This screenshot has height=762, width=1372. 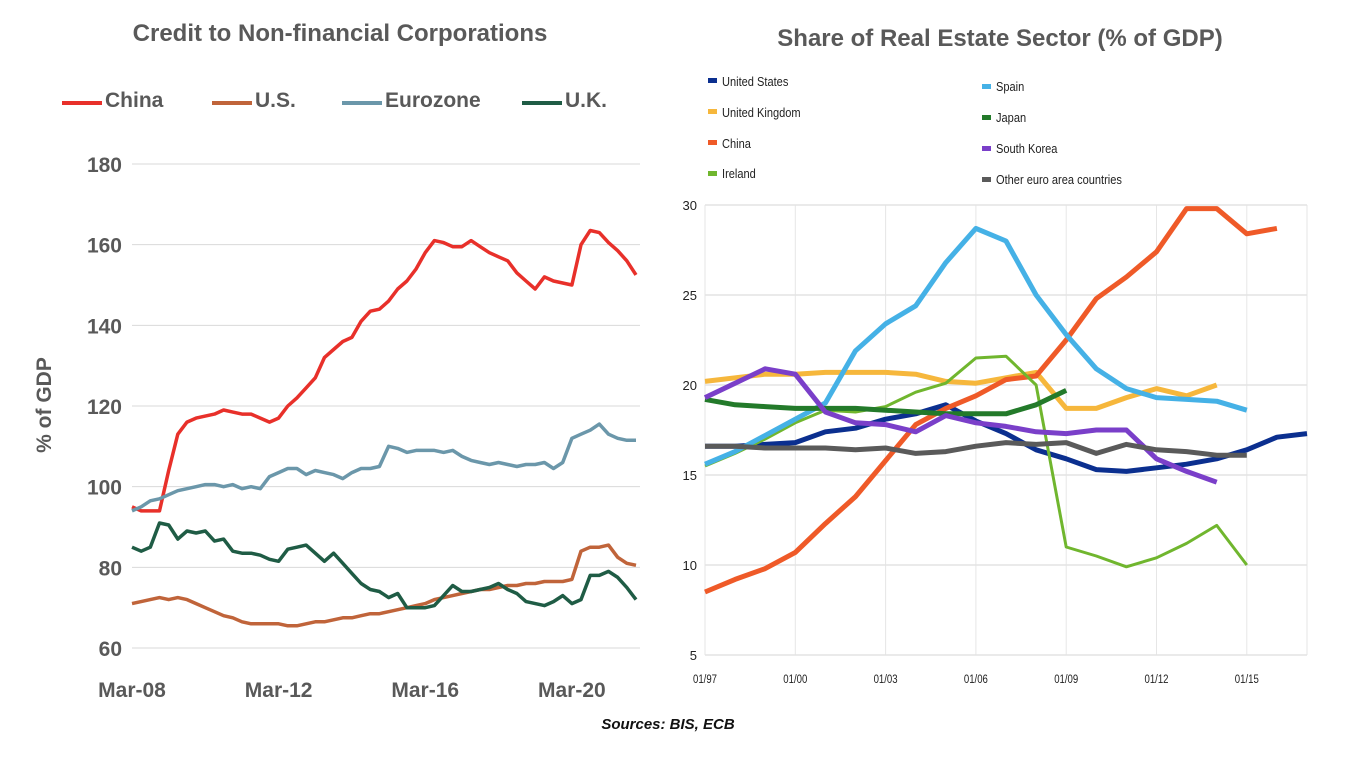 I want to click on legend-label-spain: Spain, so click(x=1010, y=86).